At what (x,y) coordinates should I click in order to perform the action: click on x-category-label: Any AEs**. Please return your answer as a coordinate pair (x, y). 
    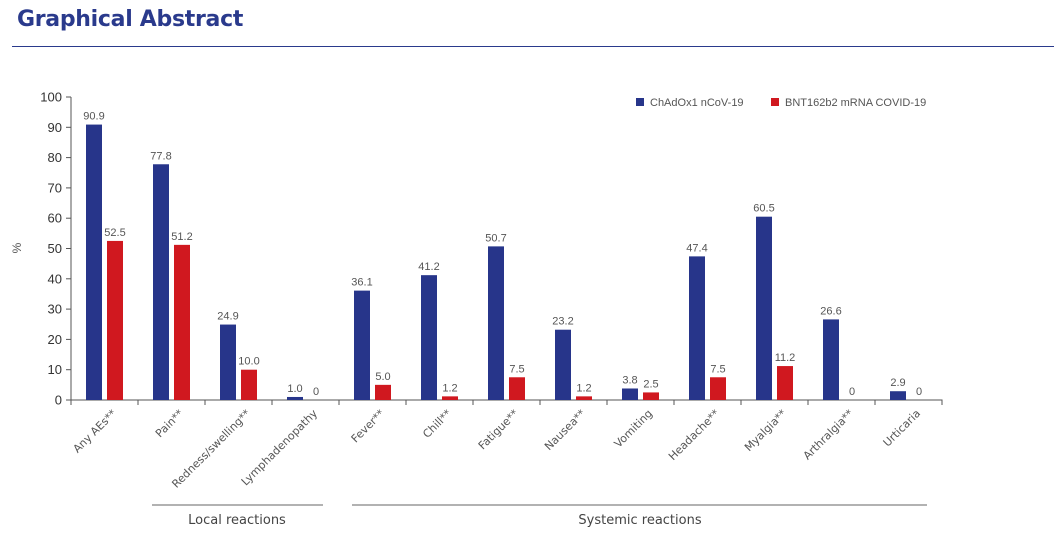
    Looking at the image, I should click on (95, 431).